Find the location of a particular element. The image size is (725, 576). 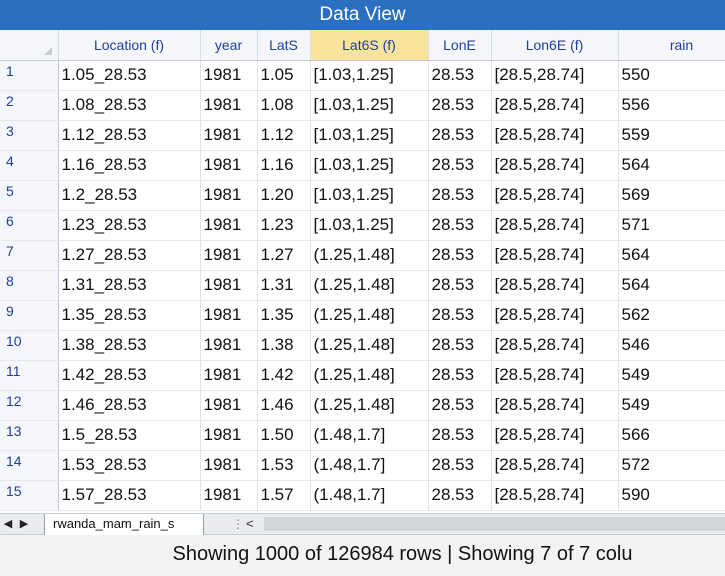

table-cell: 562 is located at coordinates (671, 315).